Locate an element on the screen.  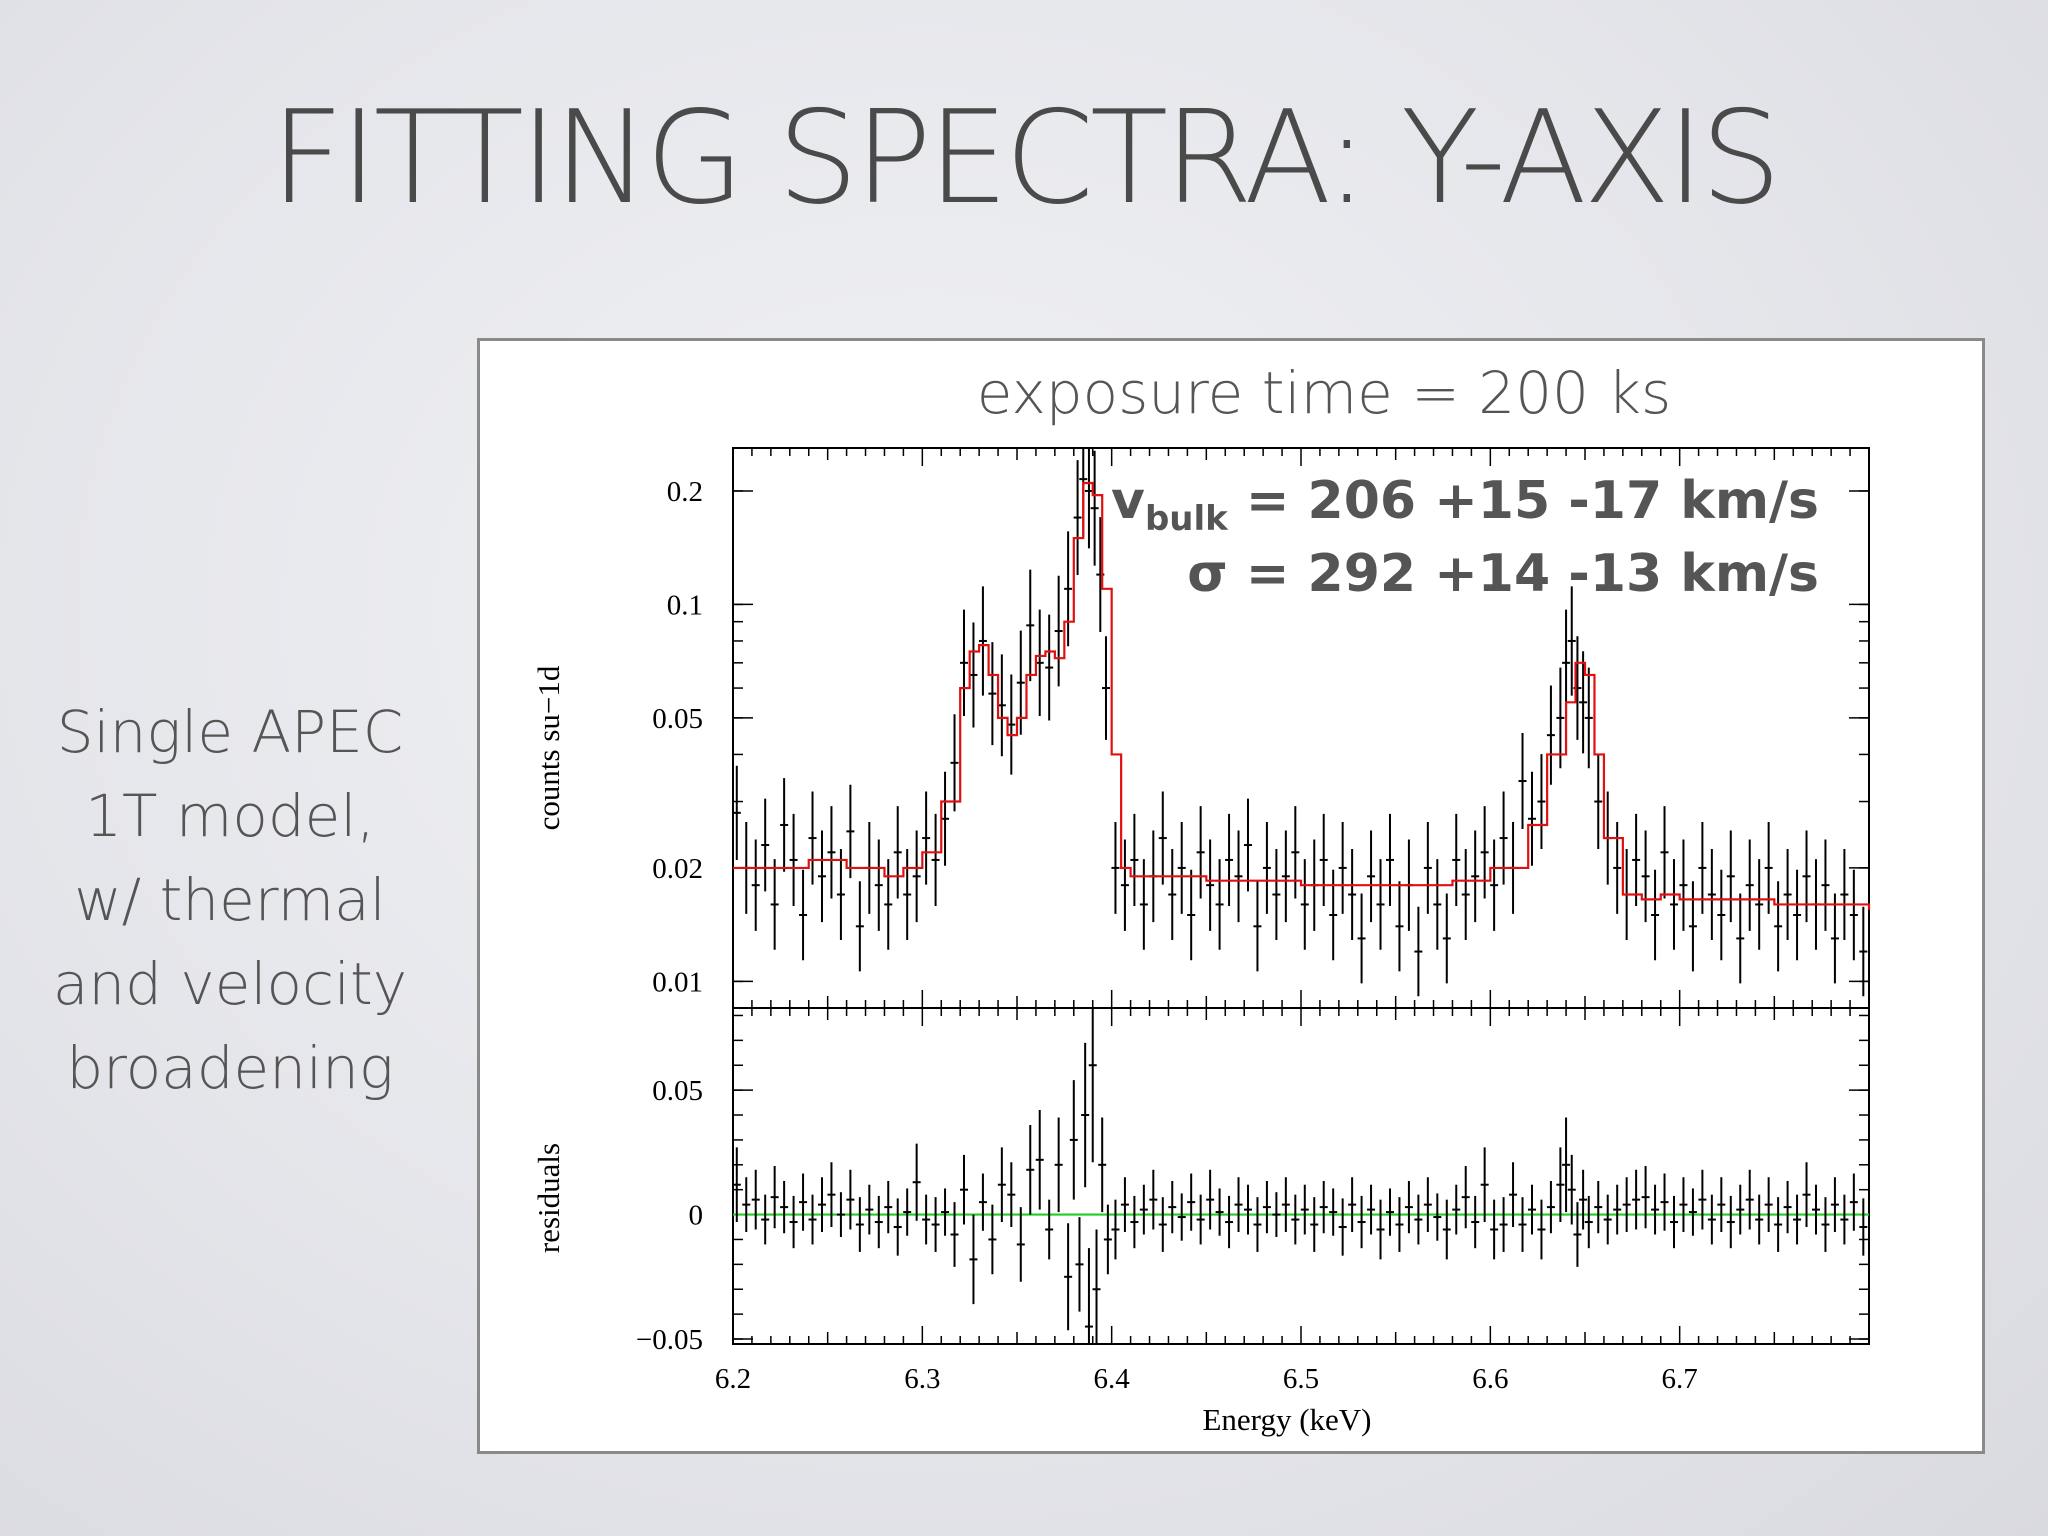
y-tick-label: 0.02 is located at coordinates (677, 869).